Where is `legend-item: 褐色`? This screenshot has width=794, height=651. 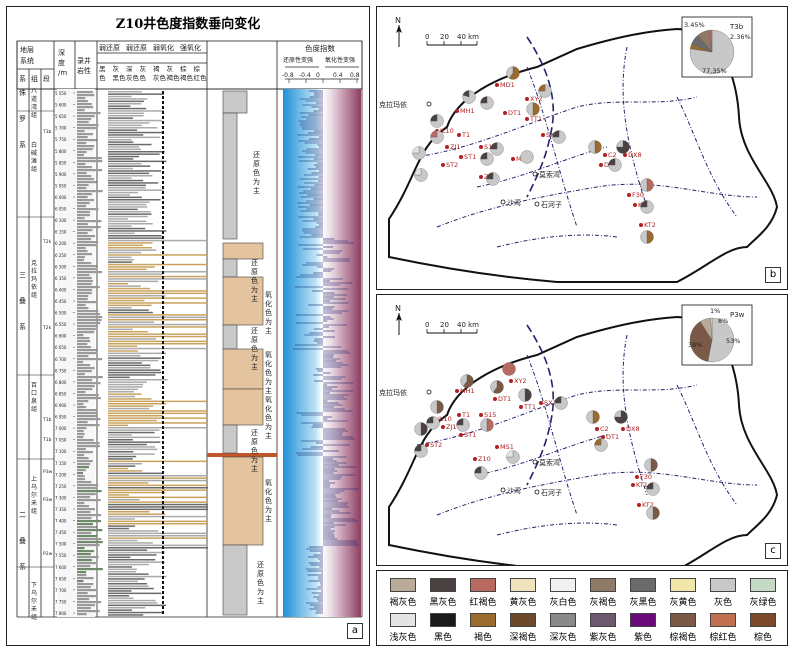 legend-item: 褐色 is located at coordinates (483, 627).